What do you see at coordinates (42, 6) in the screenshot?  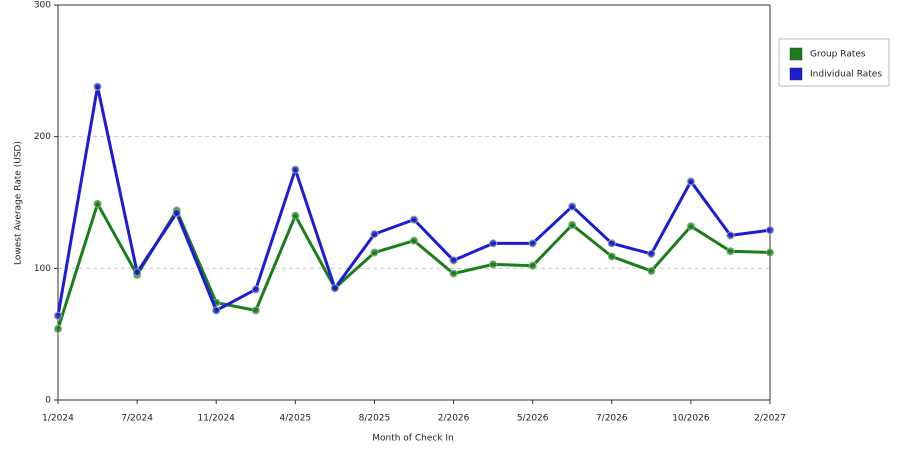 I see `y-tick-label: 300` at bounding box center [42, 6].